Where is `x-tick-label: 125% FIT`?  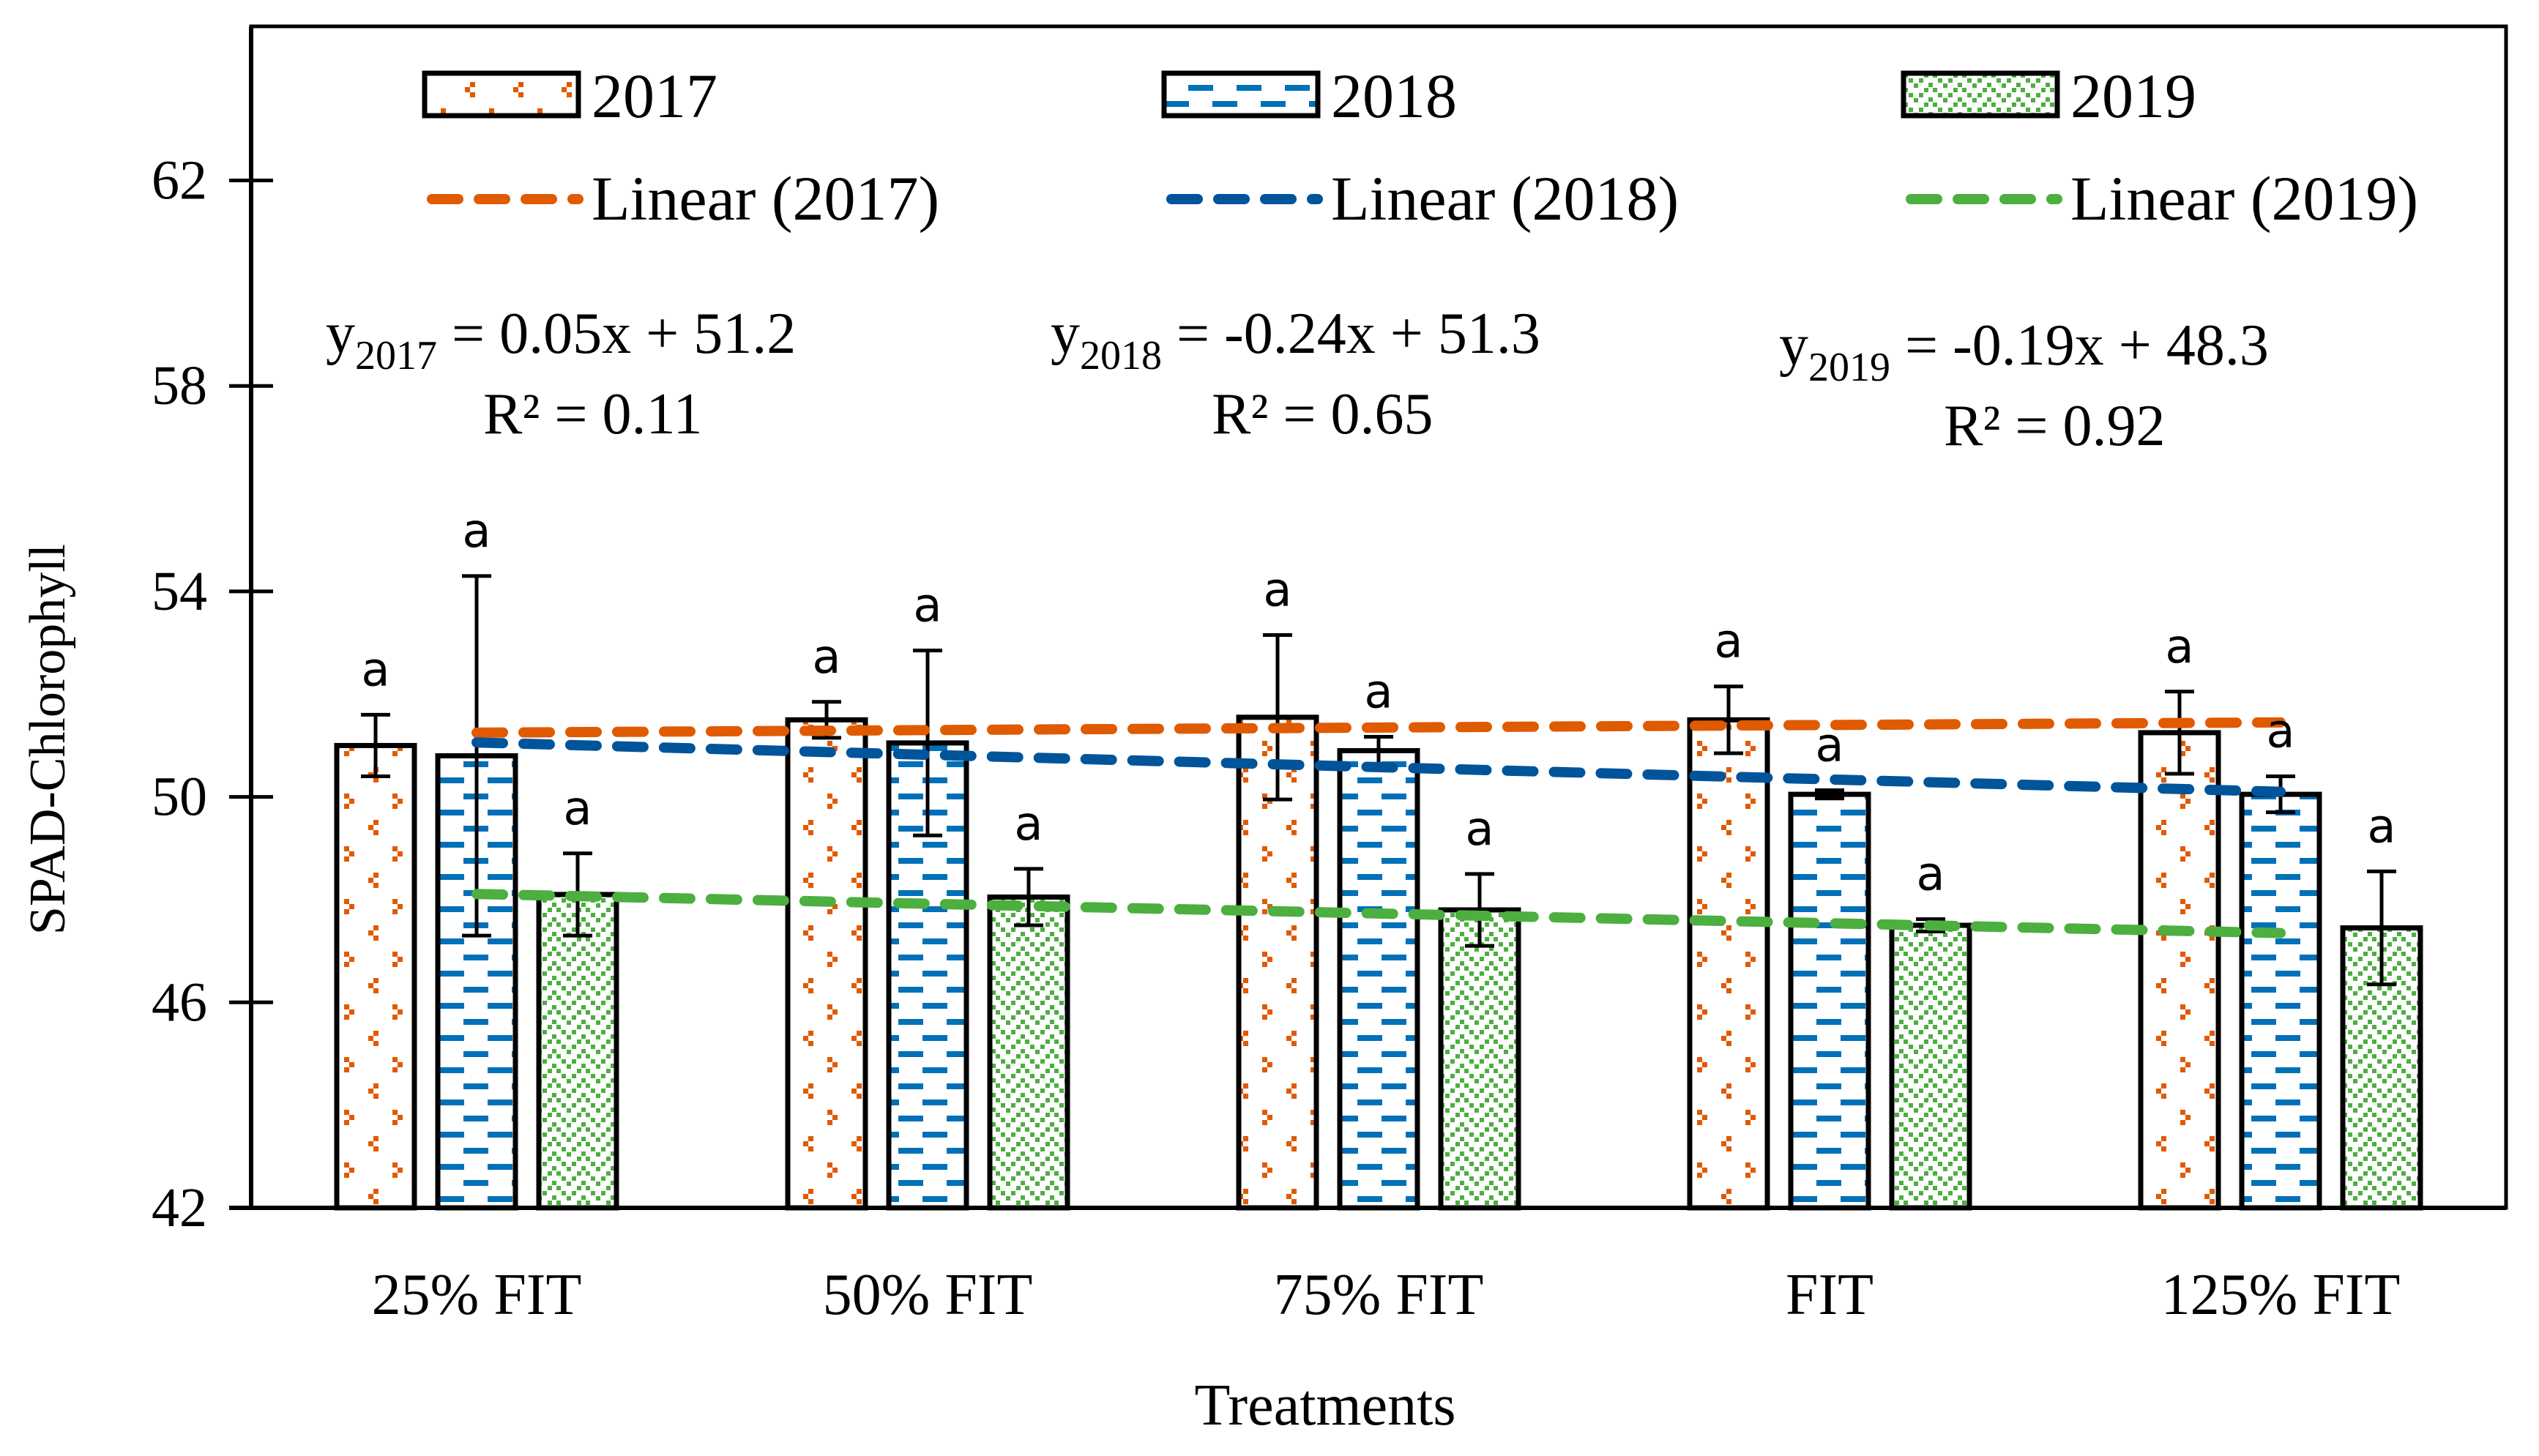 x-tick-label: 125% FIT is located at coordinates (2281, 1295).